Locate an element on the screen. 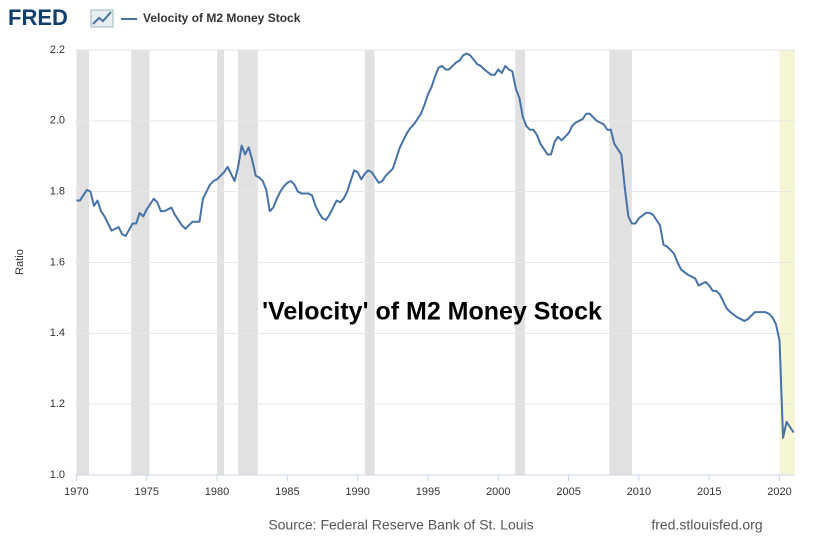  y-tick-label: 2.2 is located at coordinates (57, 50).